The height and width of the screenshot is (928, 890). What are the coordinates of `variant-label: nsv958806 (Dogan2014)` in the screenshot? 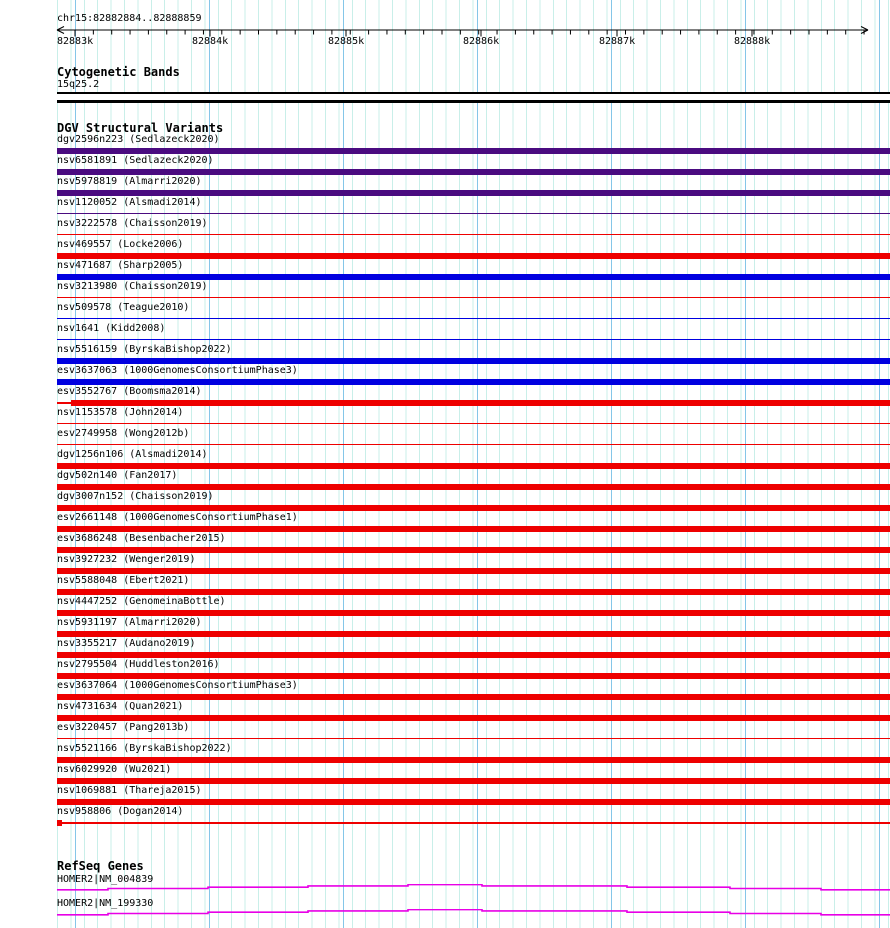 It's located at (120, 811).